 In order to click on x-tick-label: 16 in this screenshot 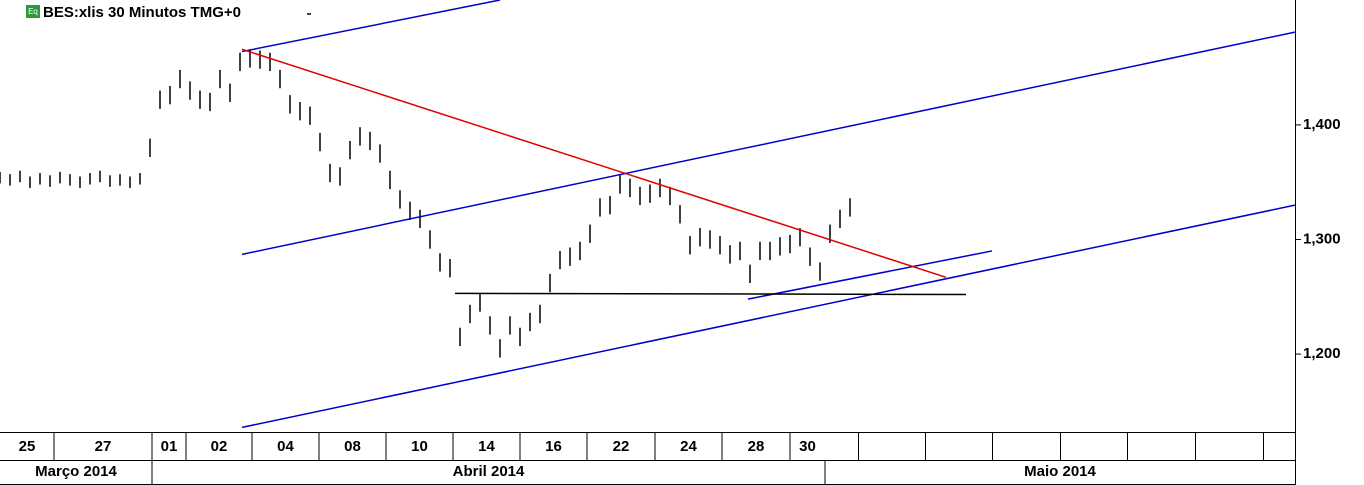, I will do `click(553, 446)`.